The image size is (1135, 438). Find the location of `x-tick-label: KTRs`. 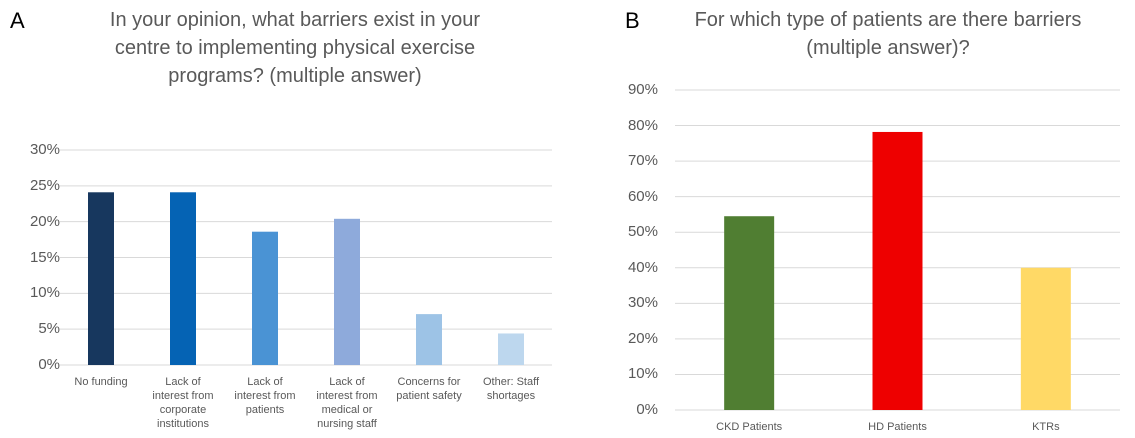

x-tick-label: KTRs is located at coordinates (1046, 427).